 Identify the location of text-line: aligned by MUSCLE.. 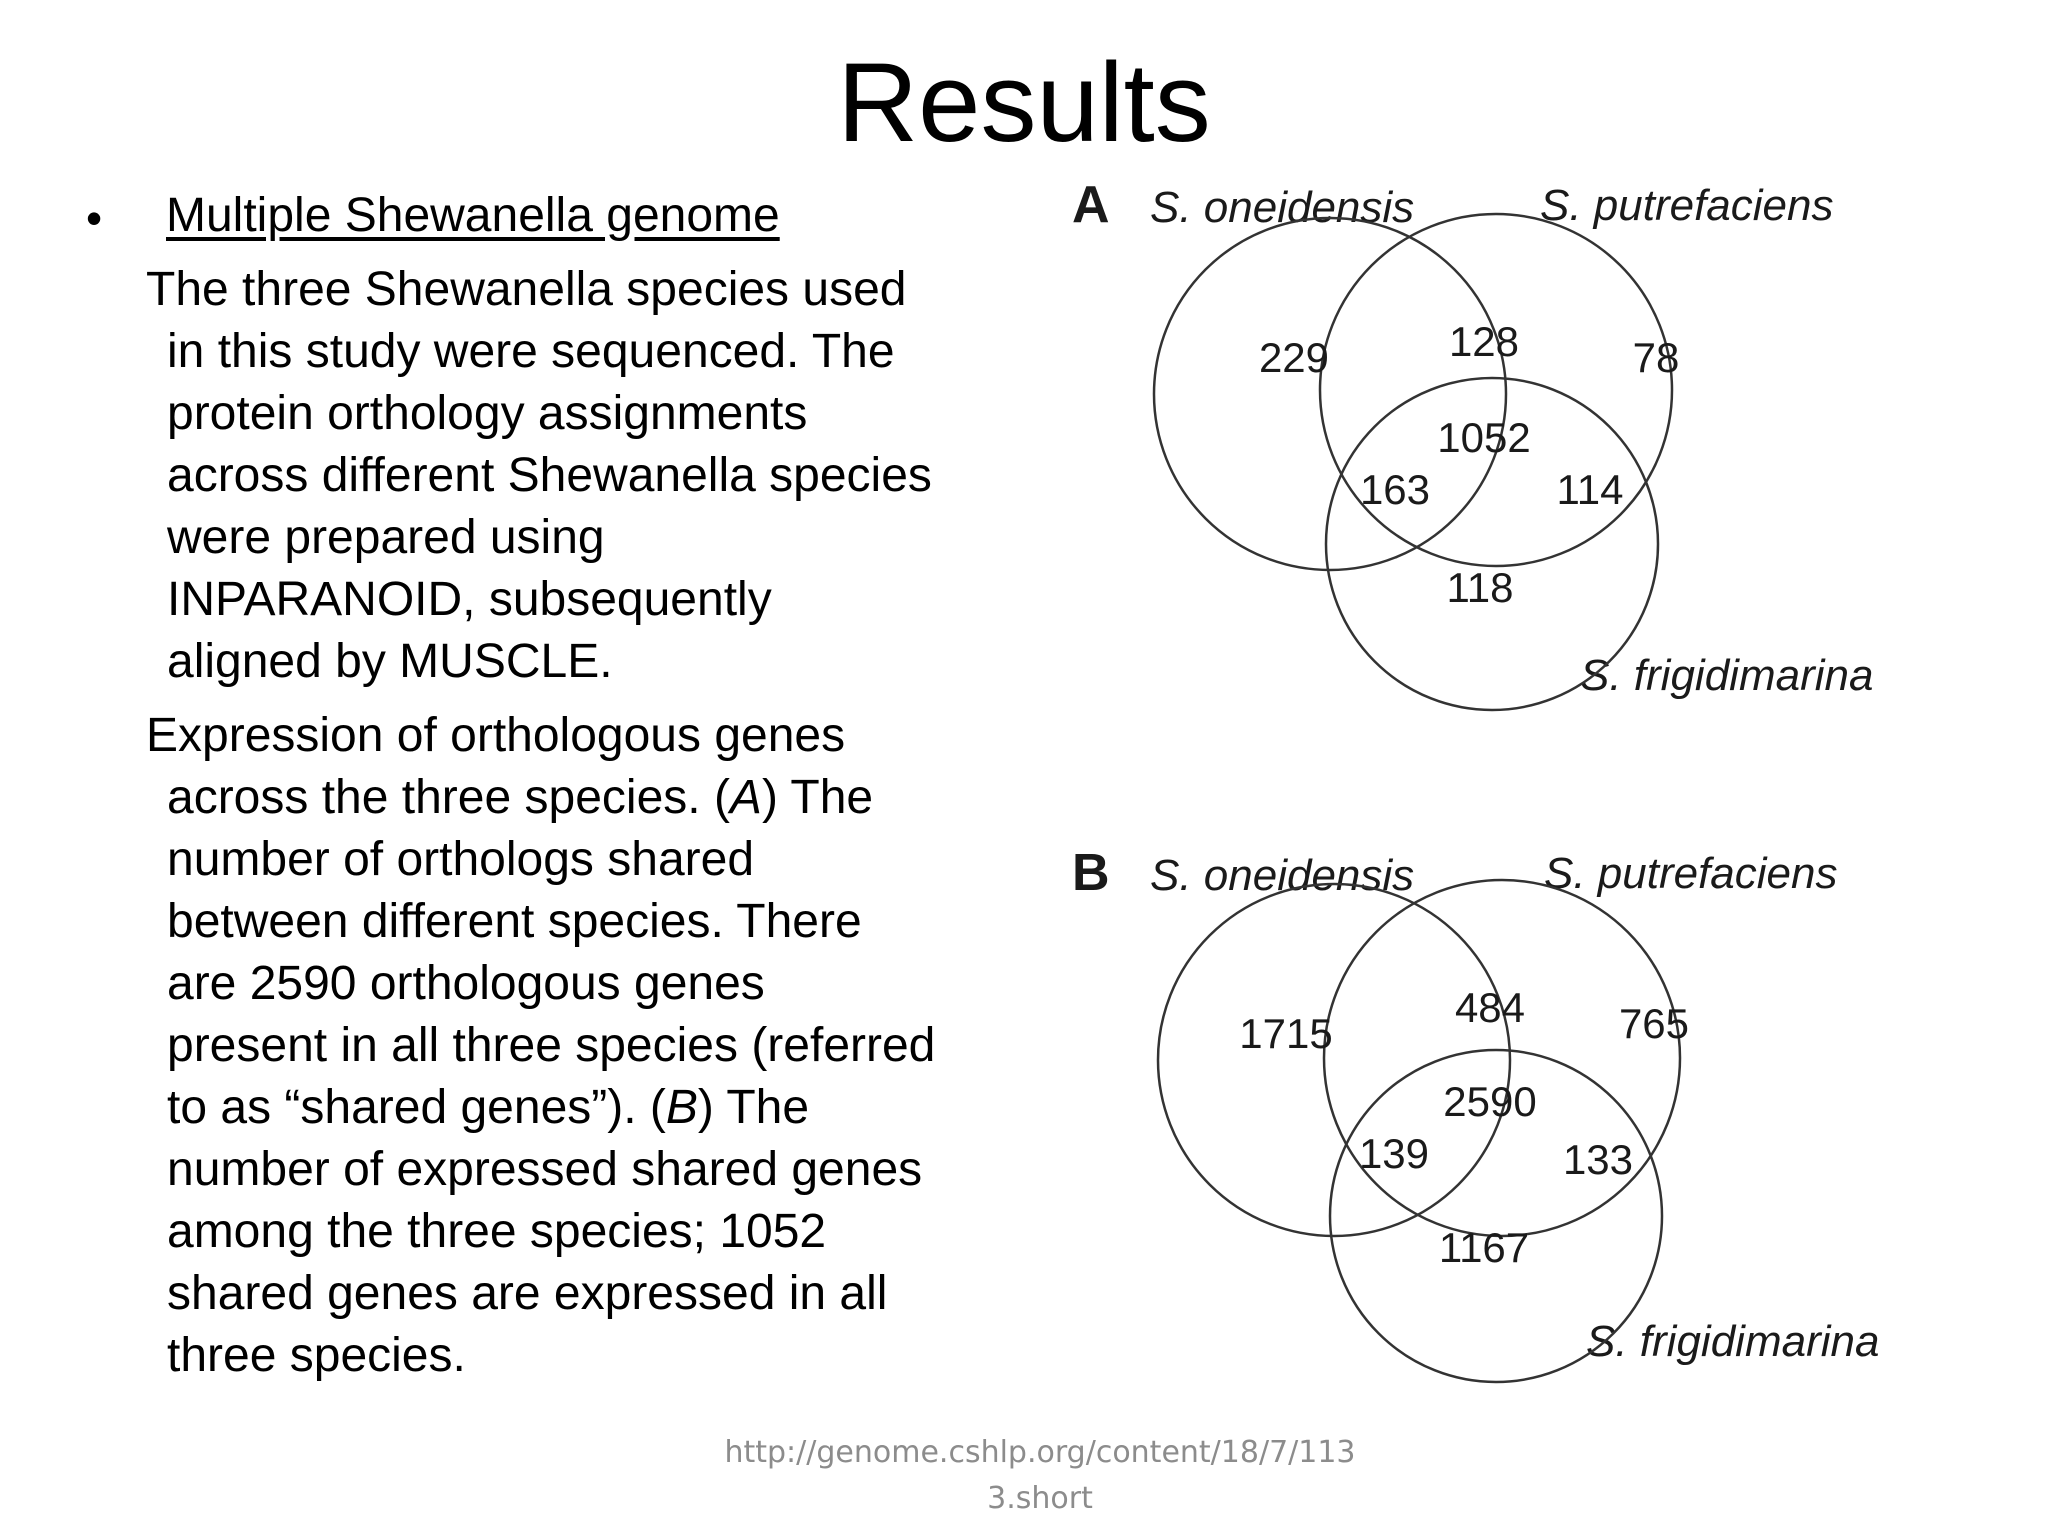
(390, 661).